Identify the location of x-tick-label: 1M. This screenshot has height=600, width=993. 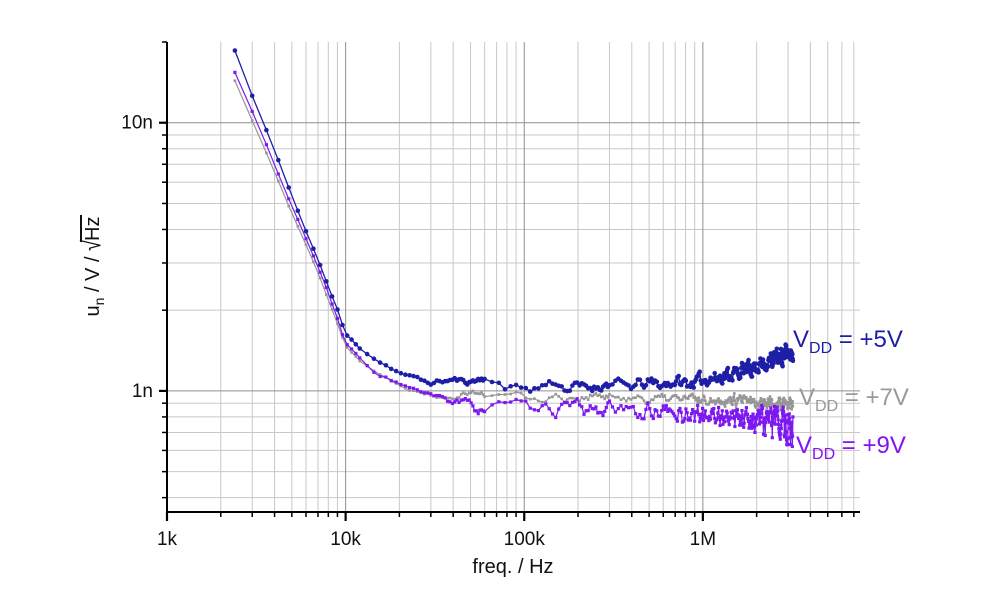
(703, 539).